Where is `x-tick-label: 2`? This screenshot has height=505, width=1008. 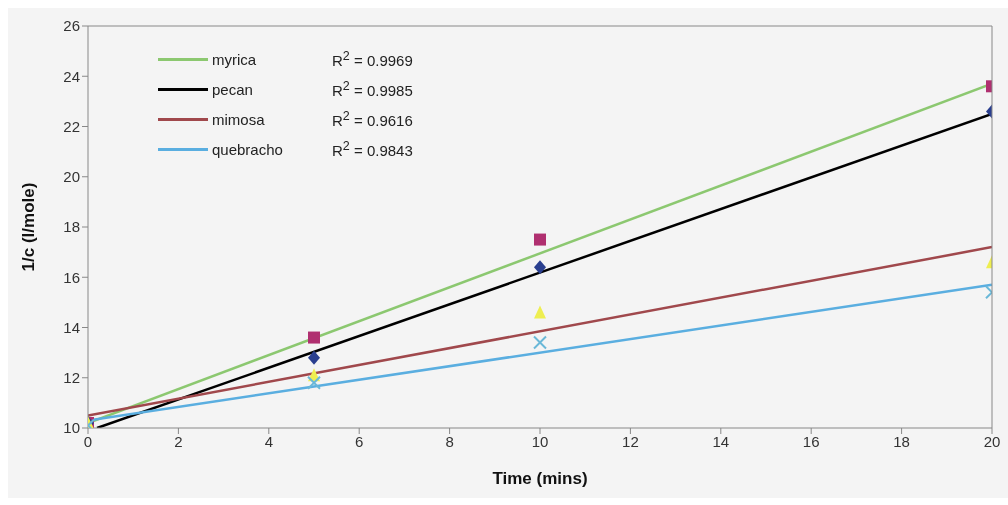 x-tick-label: 2 is located at coordinates (178, 441).